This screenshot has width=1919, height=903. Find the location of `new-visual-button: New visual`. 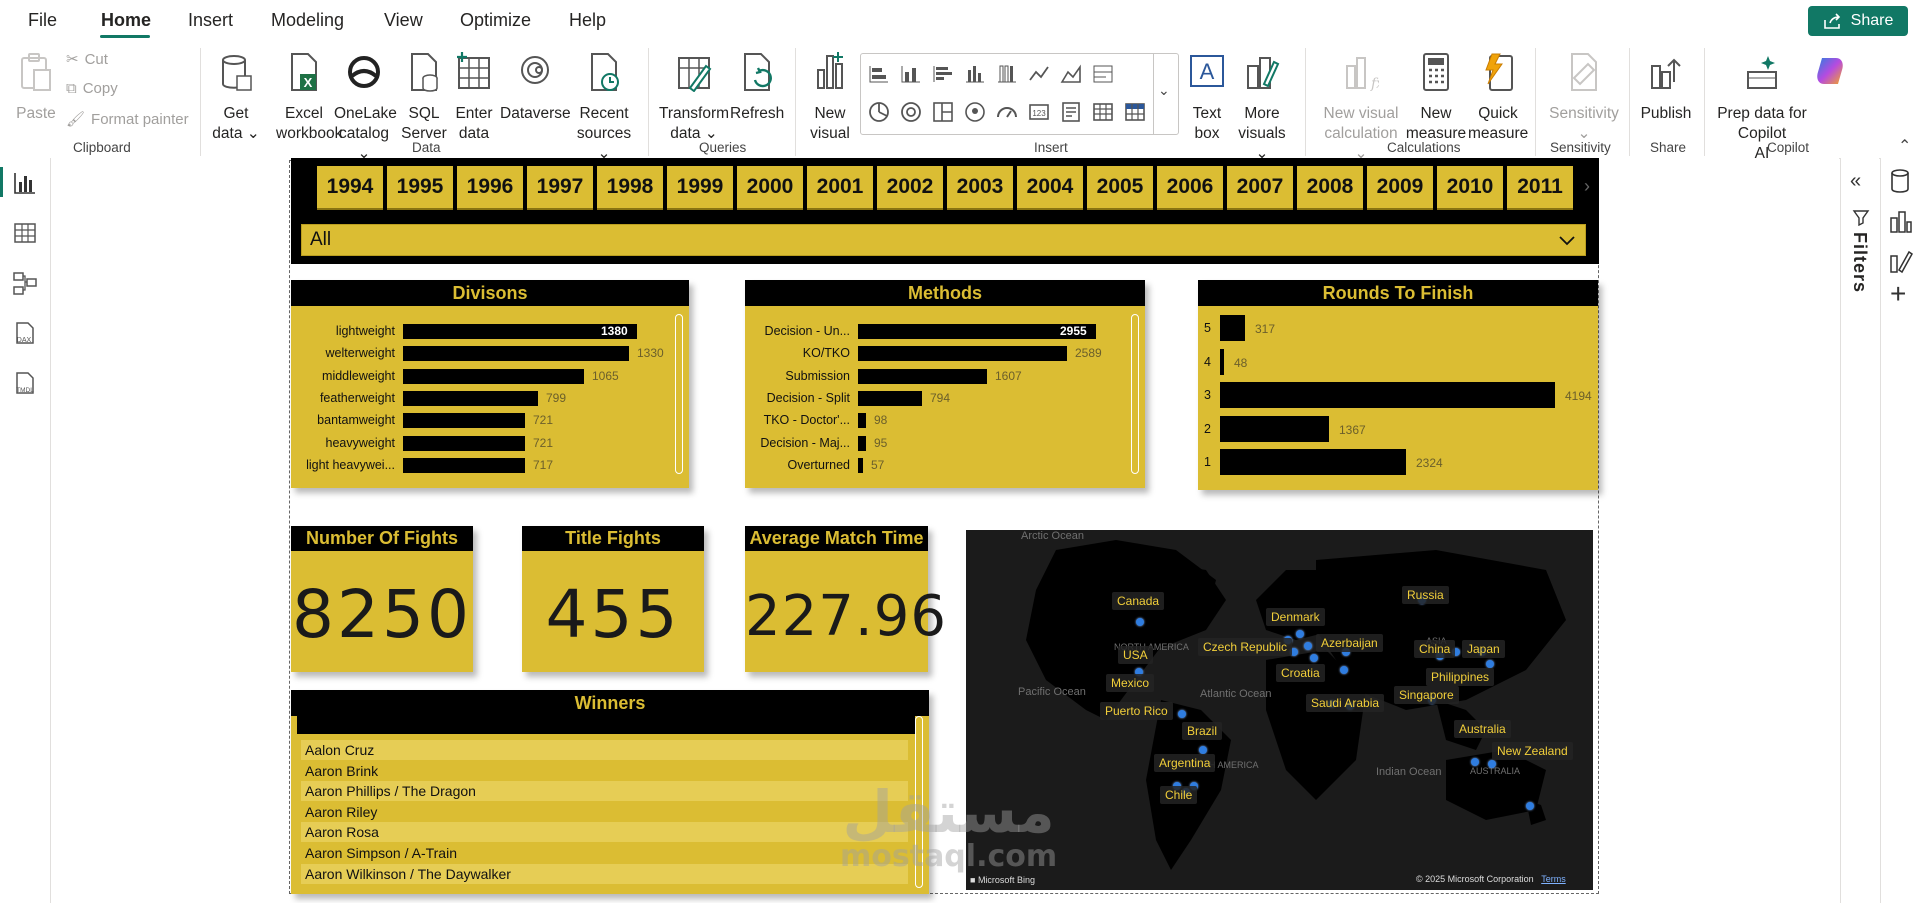

new-visual-button: New visual is located at coordinates (830, 98).